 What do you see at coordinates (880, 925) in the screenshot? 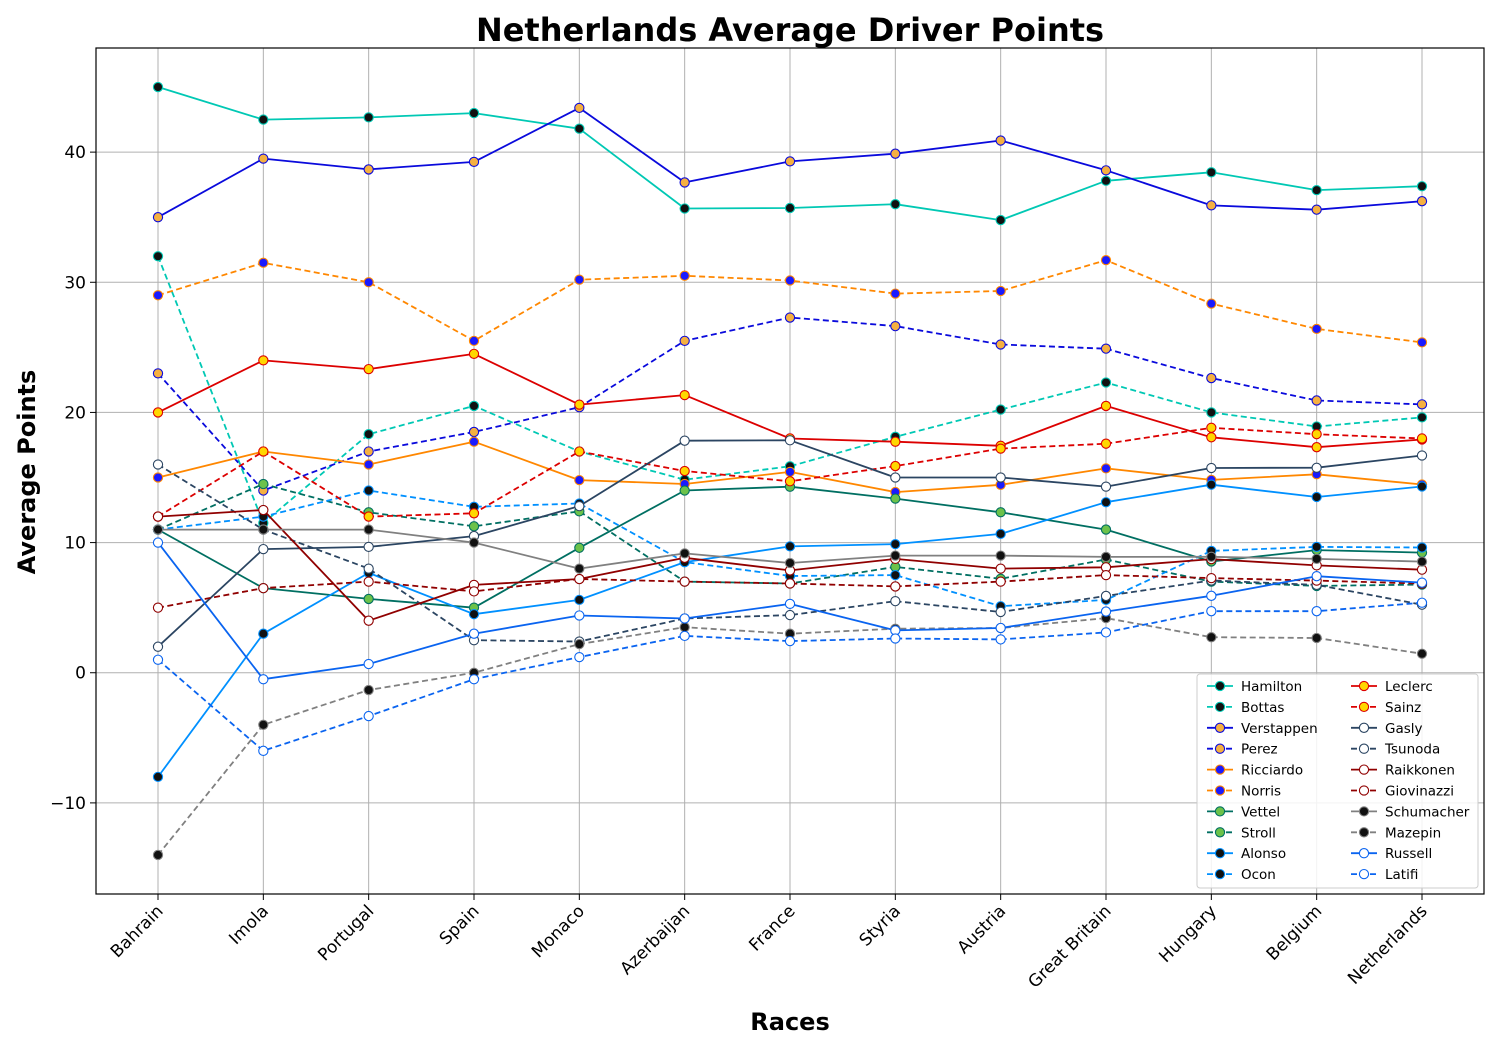
I see `x-tick-label: Styria` at bounding box center [880, 925].